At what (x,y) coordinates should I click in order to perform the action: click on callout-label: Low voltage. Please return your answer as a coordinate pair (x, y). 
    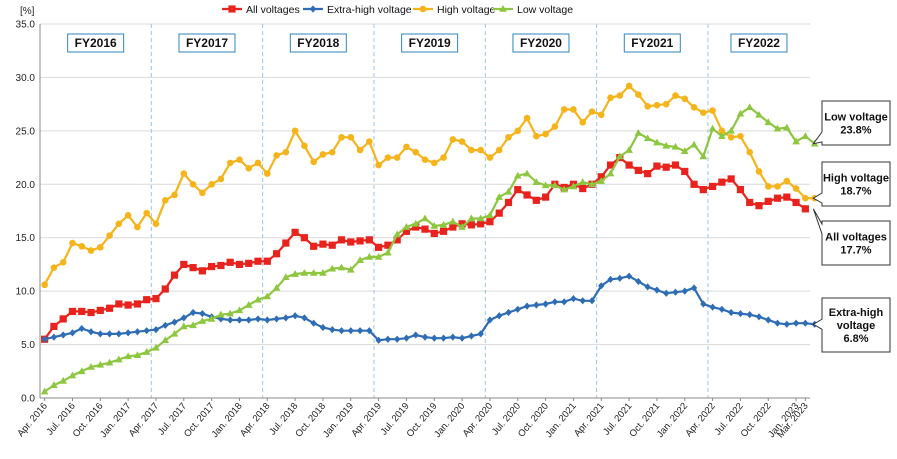
    Looking at the image, I should click on (856, 118).